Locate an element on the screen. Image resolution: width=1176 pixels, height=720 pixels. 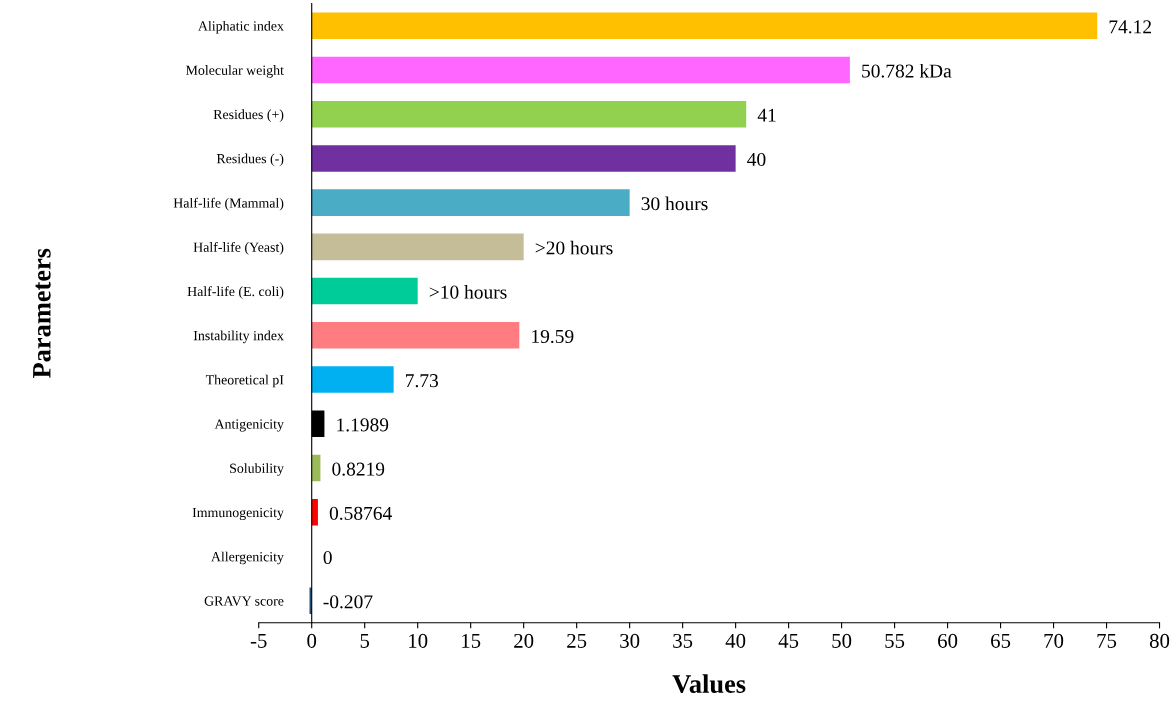
x-tick-label: 80 is located at coordinates (1159, 640).